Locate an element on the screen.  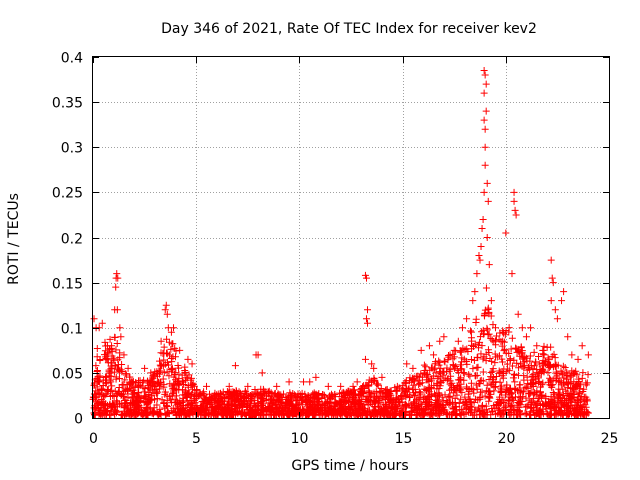
x-tick-label: 20 is located at coordinates (507, 439).